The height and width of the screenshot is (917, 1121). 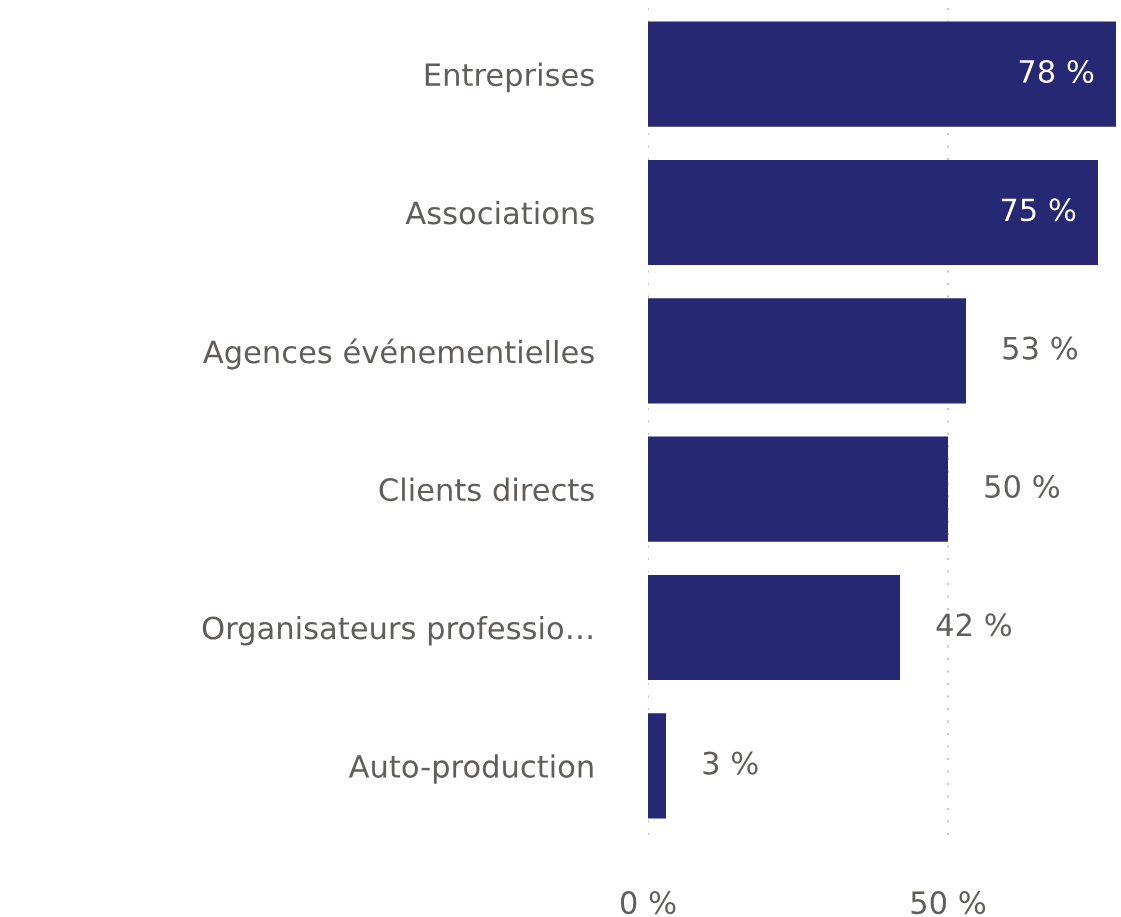 I want to click on data-label: 78 %, so click(x=1056, y=71).